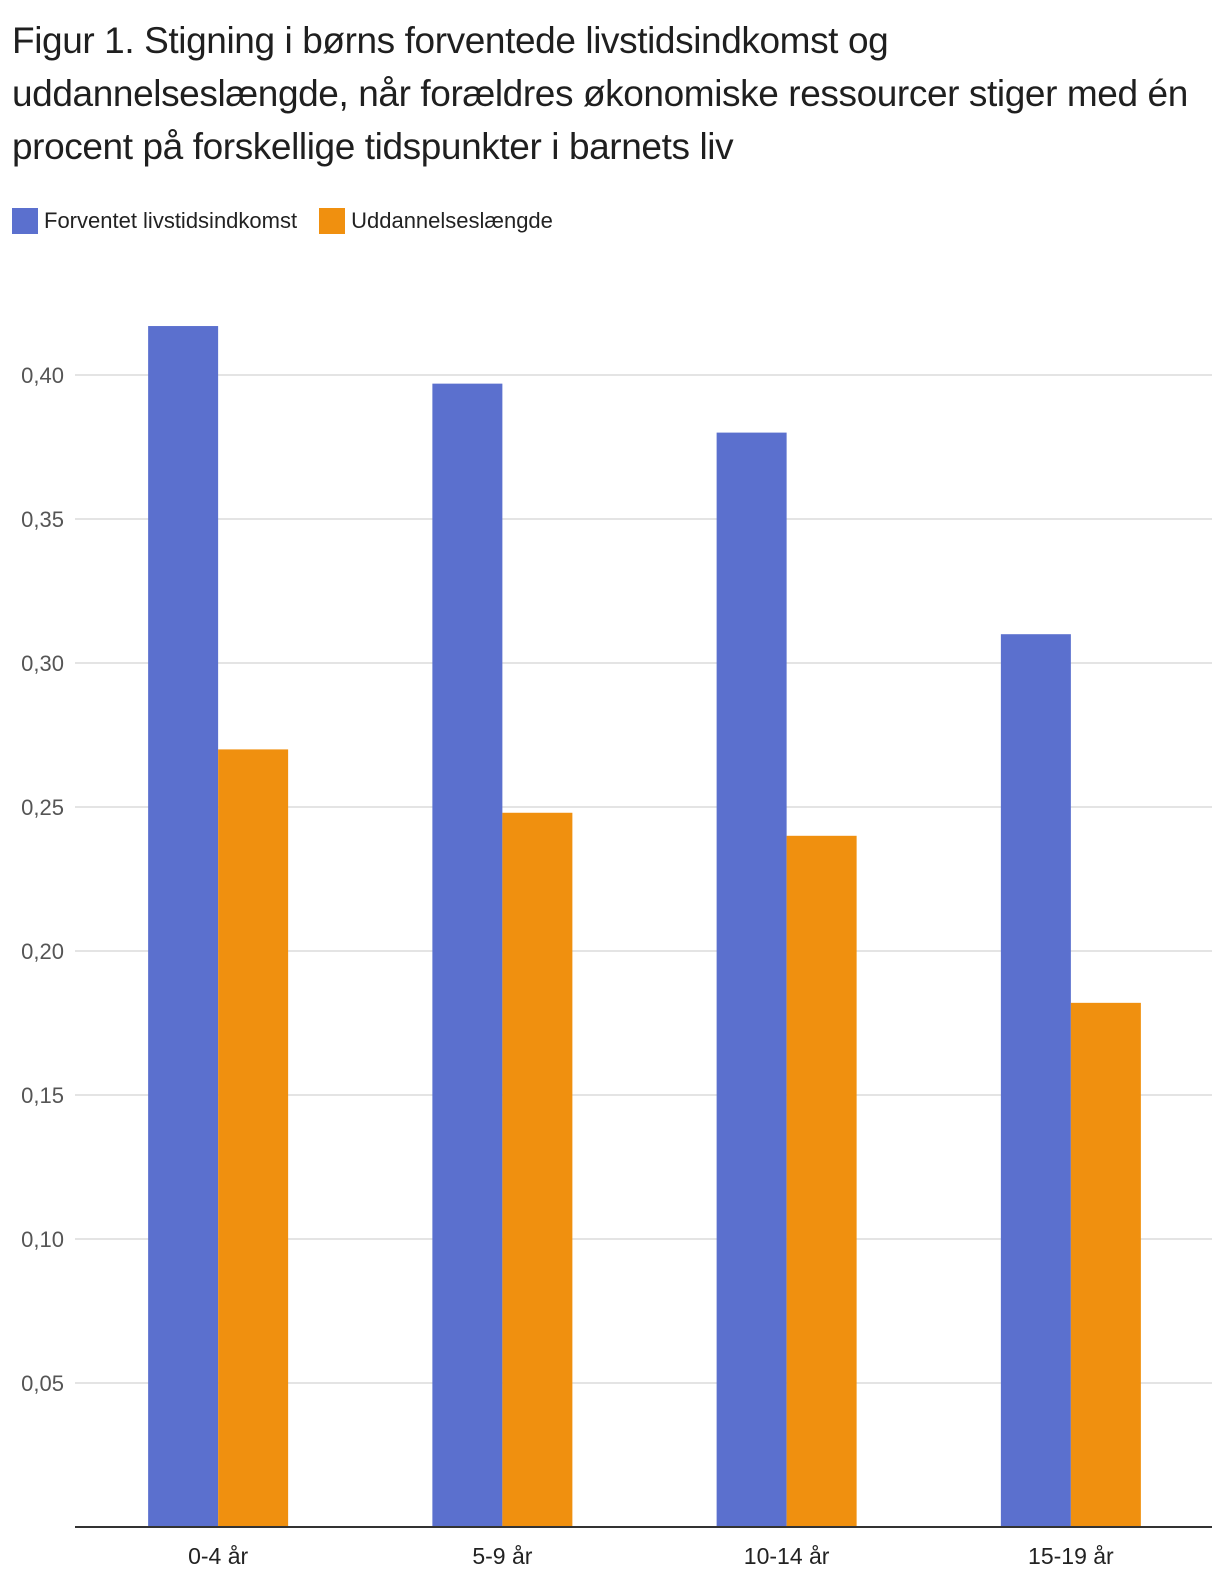 Image resolution: width=1220 pixels, height=1590 pixels. What do you see at coordinates (452, 220) in the screenshot?
I see `legend-label-education: Uddannelseslængde` at bounding box center [452, 220].